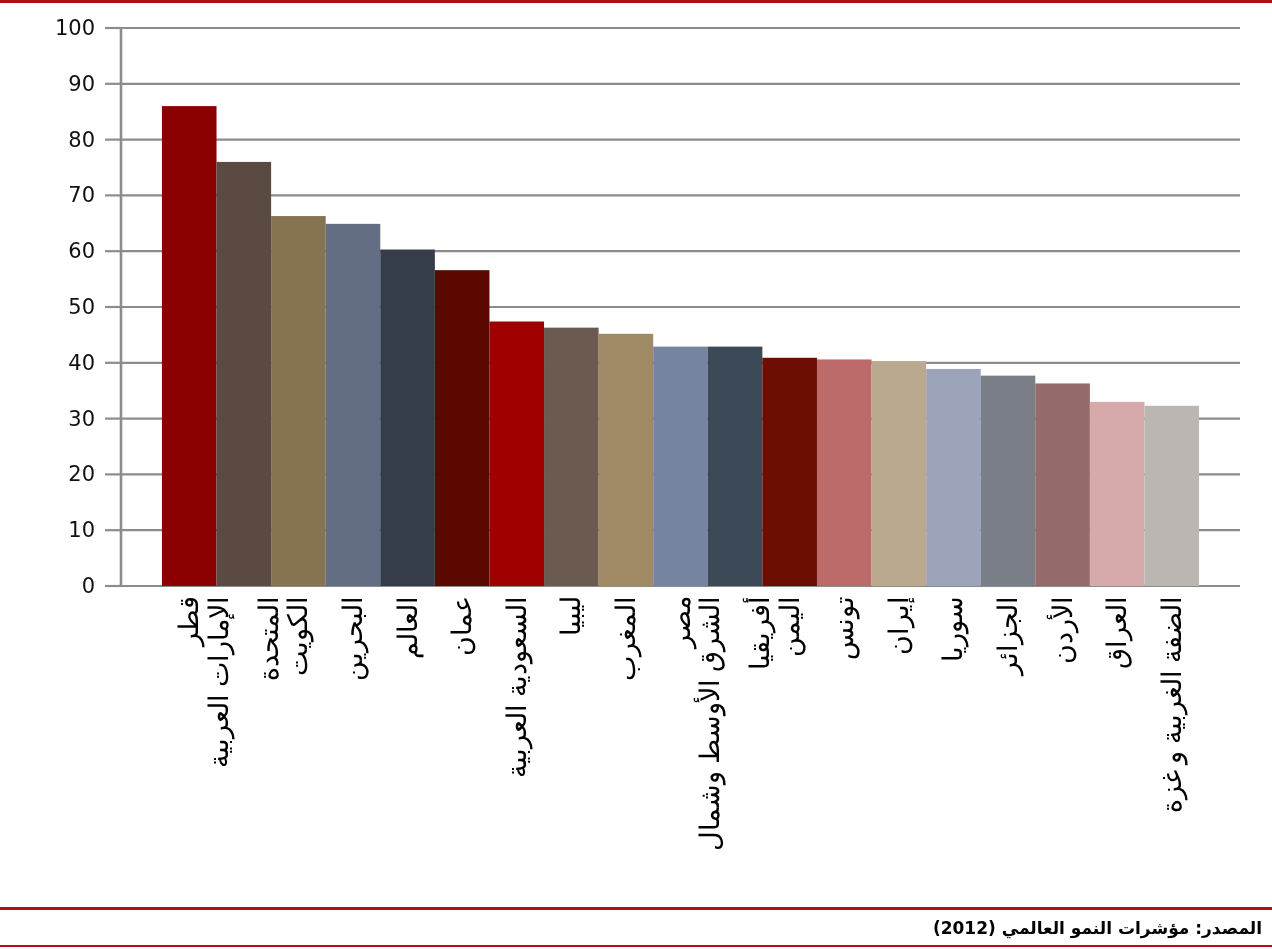 This screenshot has width=1272, height=949. What do you see at coordinates (88, 586) in the screenshot?
I see `y-tick-label: 0` at bounding box center [88, 586].